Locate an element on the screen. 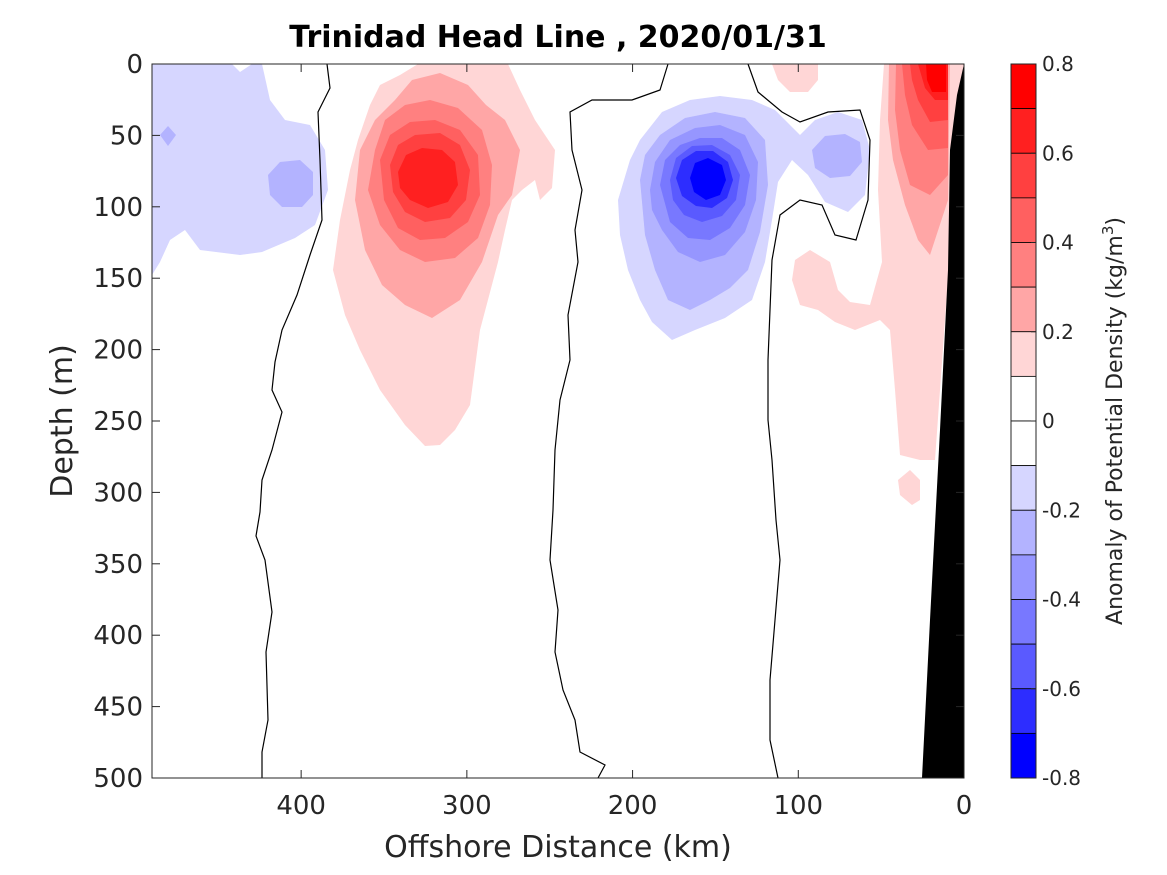 Image resolution: width=1167 pixels, height=875 pixels. offshore-negative-patch is located at coordinates (290, 183).